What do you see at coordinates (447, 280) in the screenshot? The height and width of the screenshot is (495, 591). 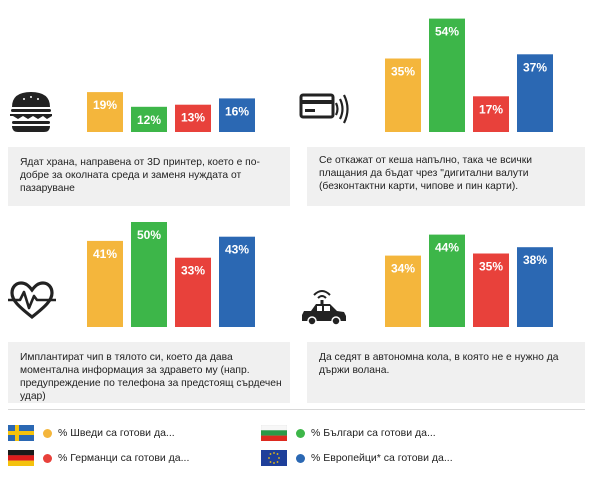 I see `bar-4-bulgaria` at bounding box center [447, 280].